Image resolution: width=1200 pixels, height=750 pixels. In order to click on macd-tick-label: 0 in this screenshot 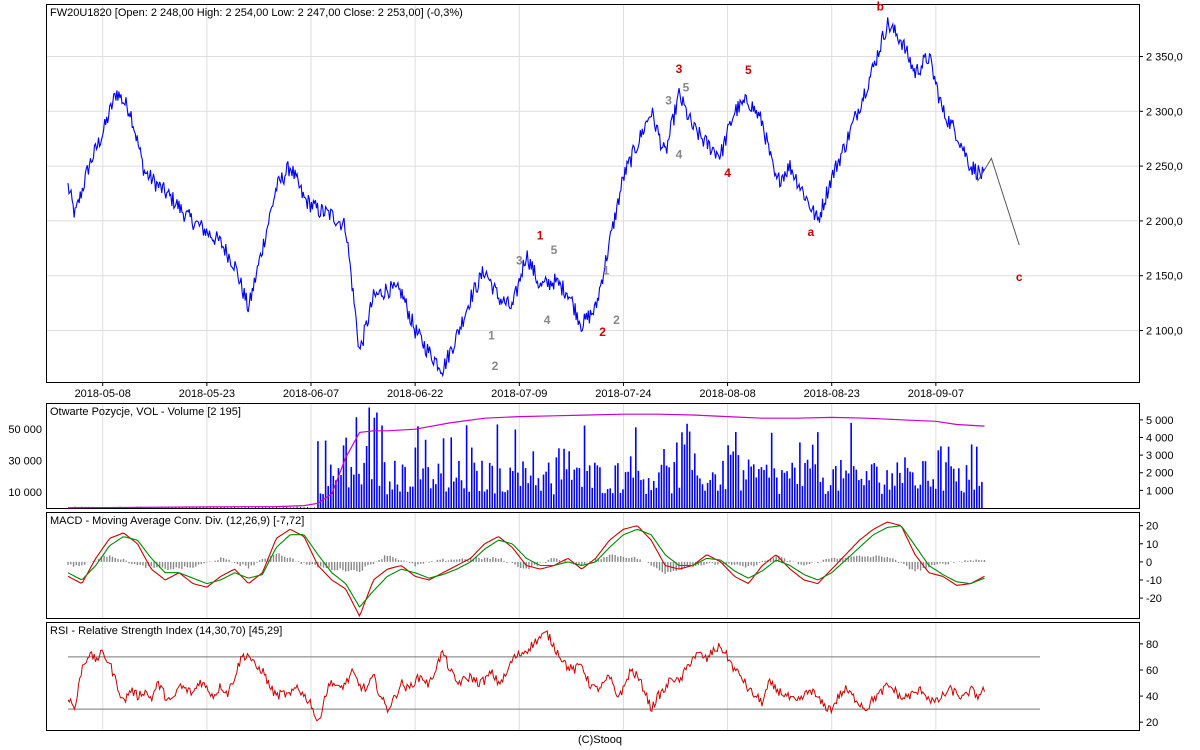, I will do `click(1149, 563)`.